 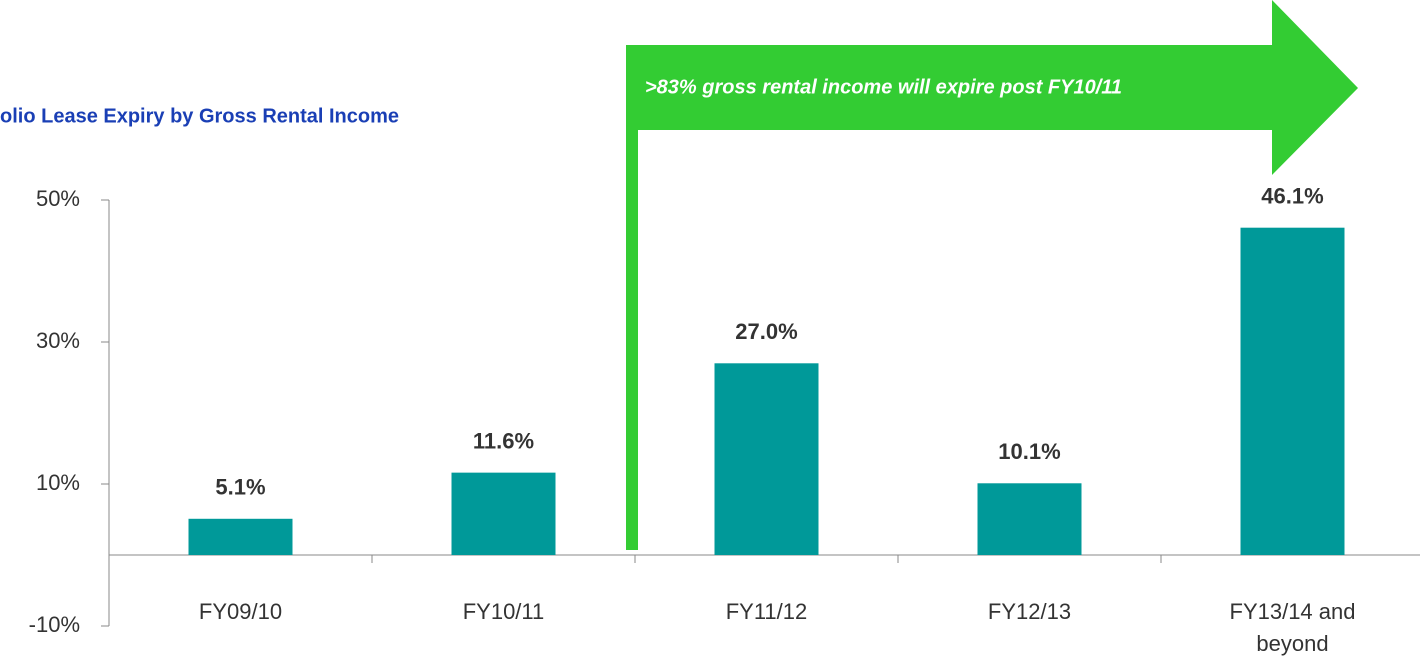 What do you see at coordinates (54, 624) in the screenshot?
I see `y-tick-label: -10%` at bounding box center [54, 624].